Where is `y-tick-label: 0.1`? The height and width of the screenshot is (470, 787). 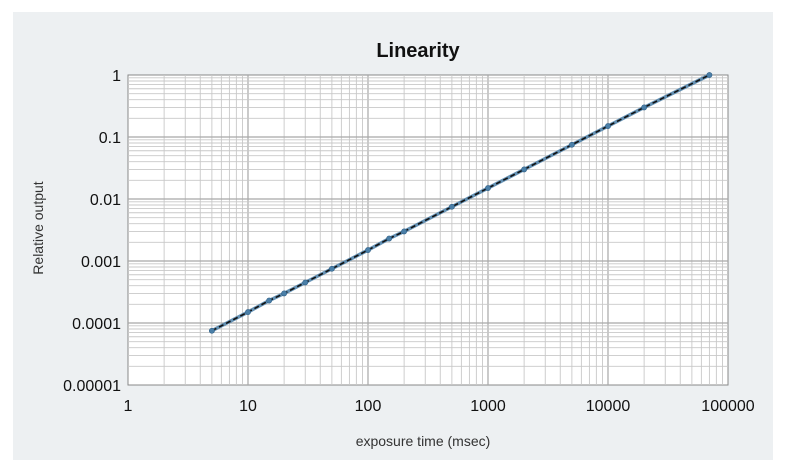
y-tick-label: 0.1 is located at coordinates (110, 138).